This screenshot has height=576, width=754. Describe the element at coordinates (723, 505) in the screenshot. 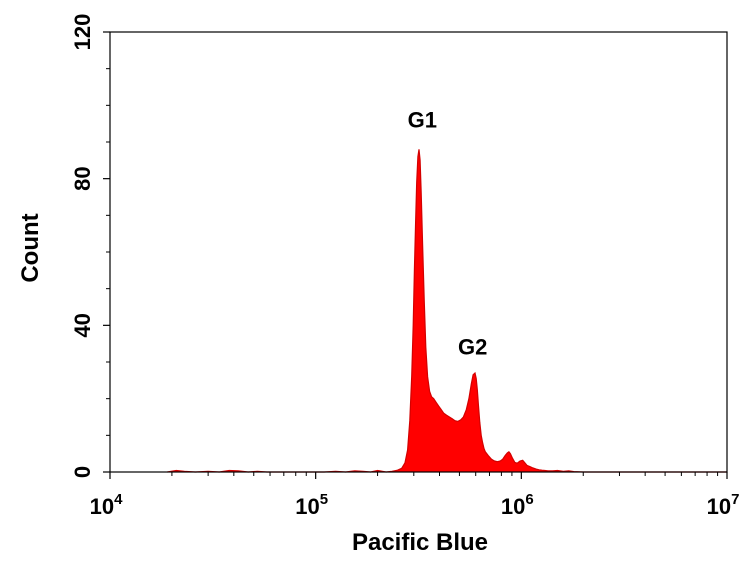

I see `x-tick-label: 10⁷` at that location.